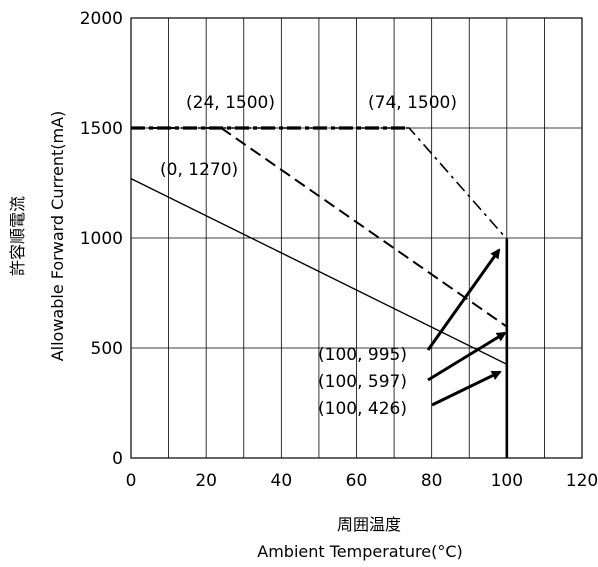 The height and width of the screenshot is (567, 598). Describe the element at coordinates (17, 236) in the screenshot. I see `y-axis-label-ja: 許容順電流` at that location.